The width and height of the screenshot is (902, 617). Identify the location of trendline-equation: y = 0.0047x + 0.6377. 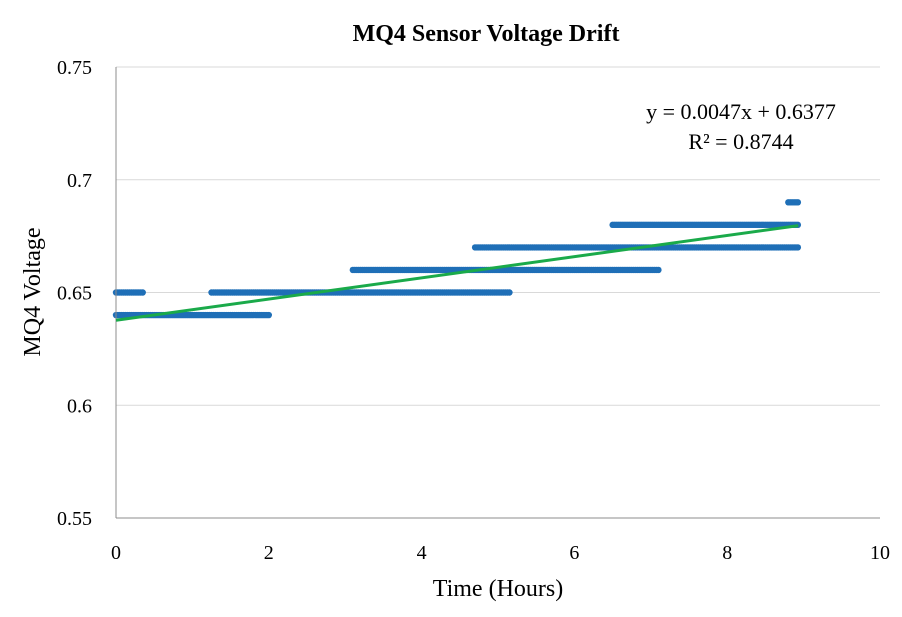
(741, 111).